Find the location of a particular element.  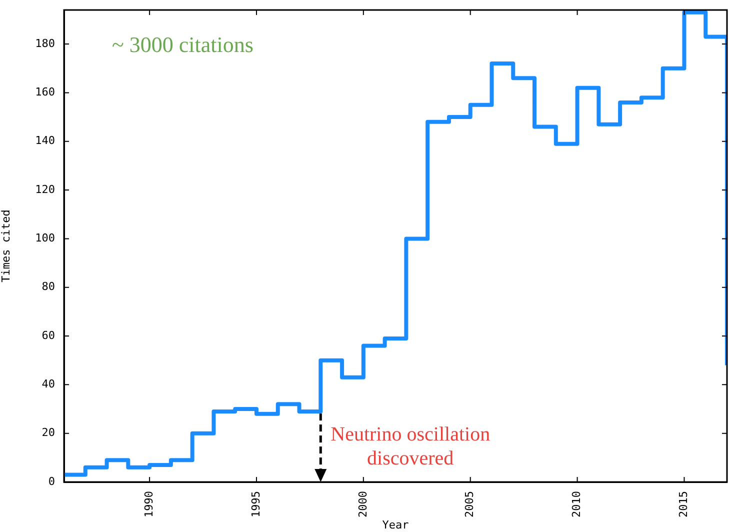

x-tick-label: 2005 is located at coordinates (469, 504).